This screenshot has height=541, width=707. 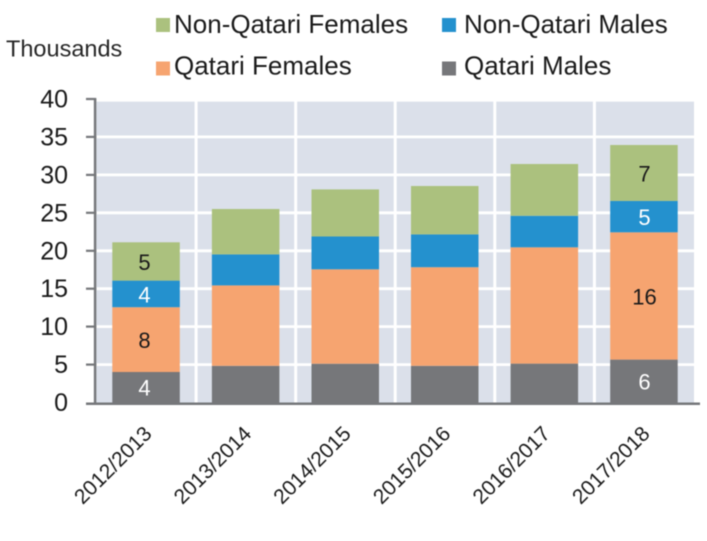 What do you see at coordinates (291, 24) in the screenshot?
I see `svg-text: Non-Qatari Females` at bounding box center [291, 24].